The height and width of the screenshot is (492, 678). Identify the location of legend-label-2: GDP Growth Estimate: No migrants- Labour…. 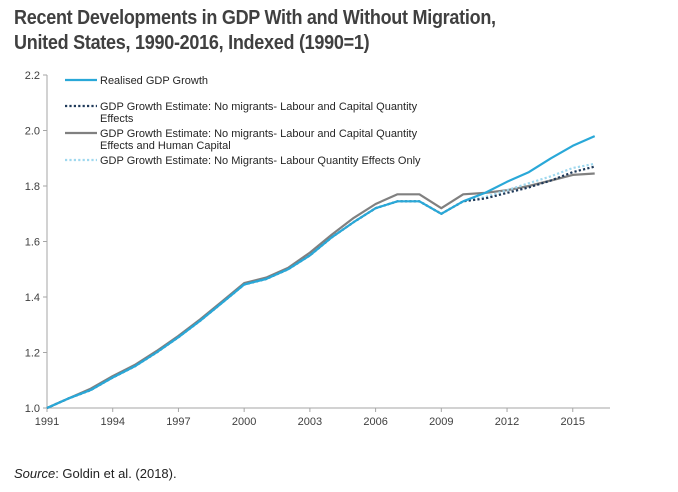
(259, 113).